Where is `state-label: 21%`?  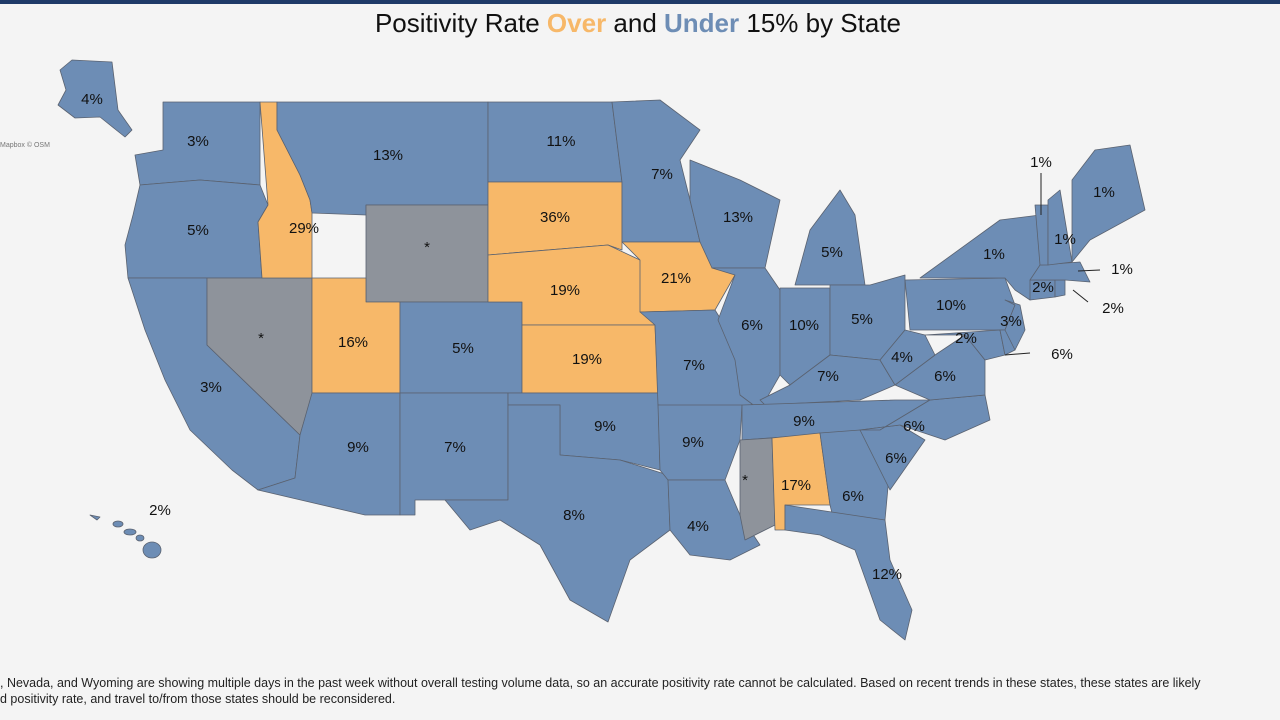
state-label: 21% is located at coordinates (676, 278).